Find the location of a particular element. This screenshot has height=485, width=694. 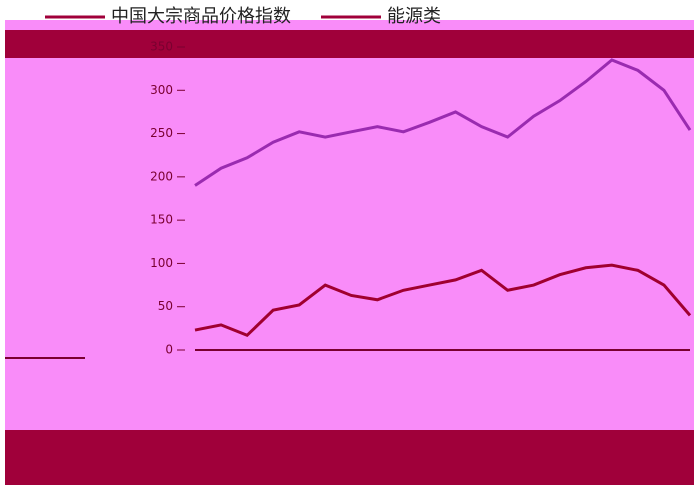

footer-band is located at coordinates (349, 457).